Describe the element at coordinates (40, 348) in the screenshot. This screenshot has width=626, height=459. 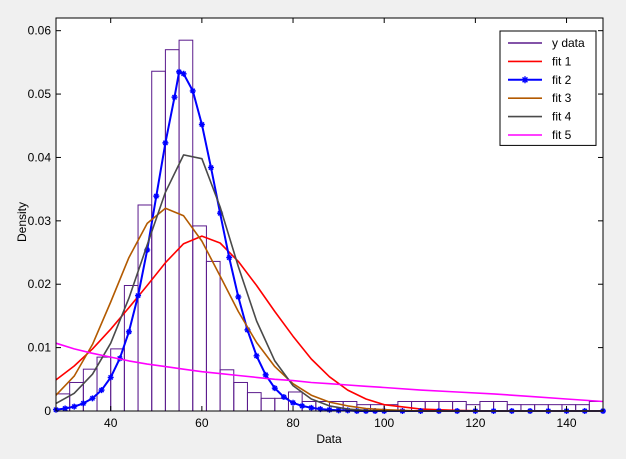
I see `y-tick-label: 0.01` at that location.